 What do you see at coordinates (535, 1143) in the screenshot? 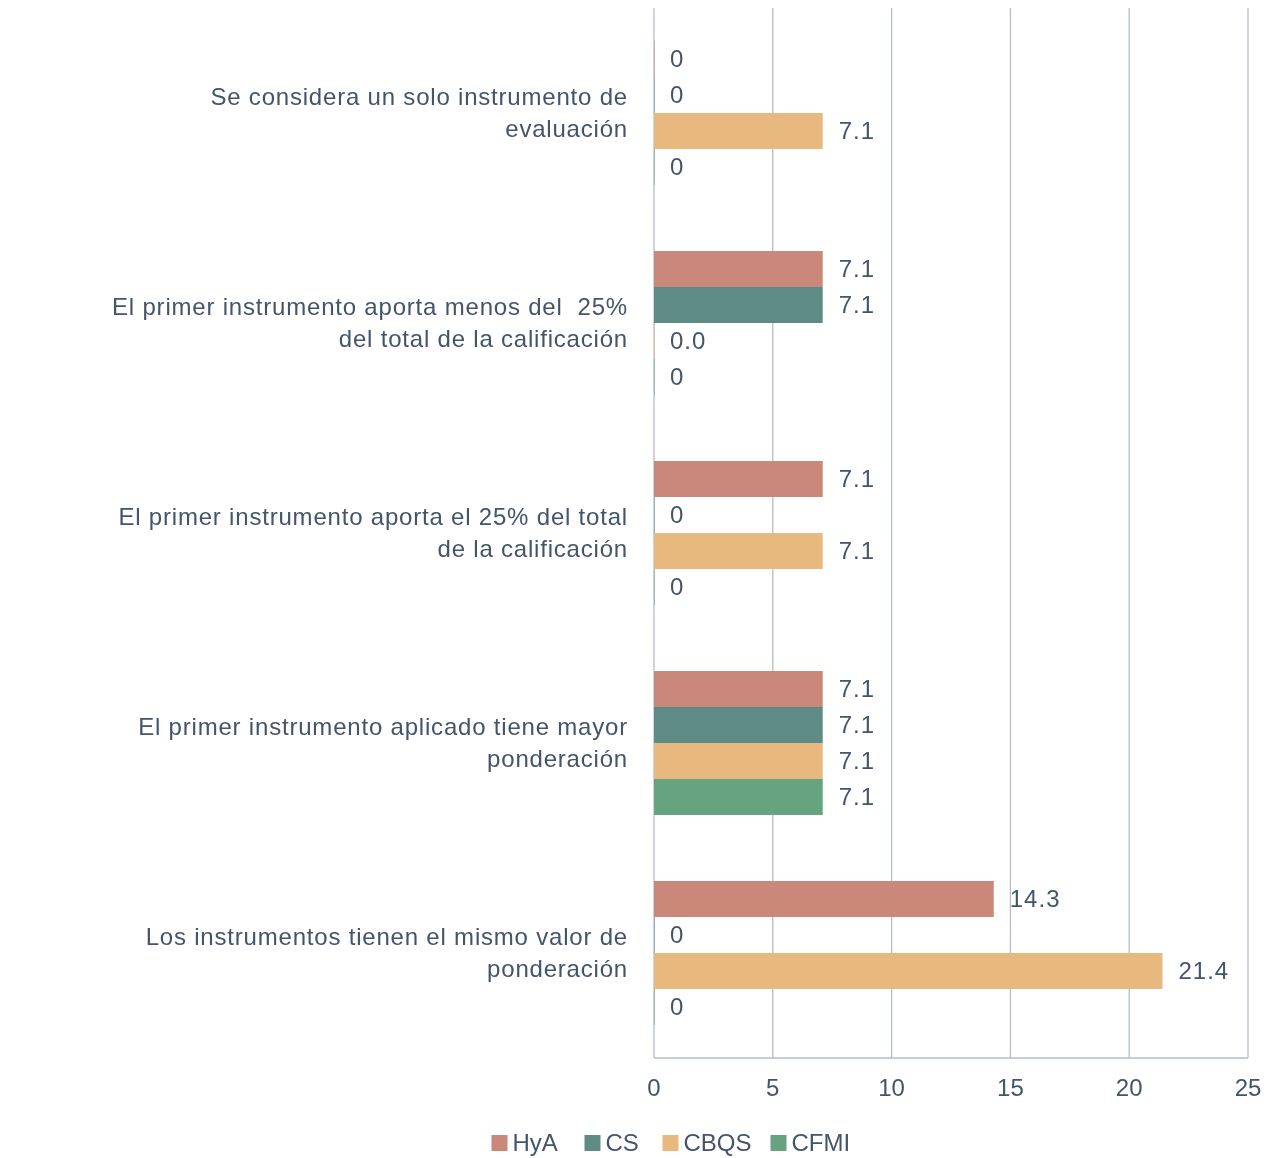
I see `legend-label: HyA` at bounding box center [535, 1143].